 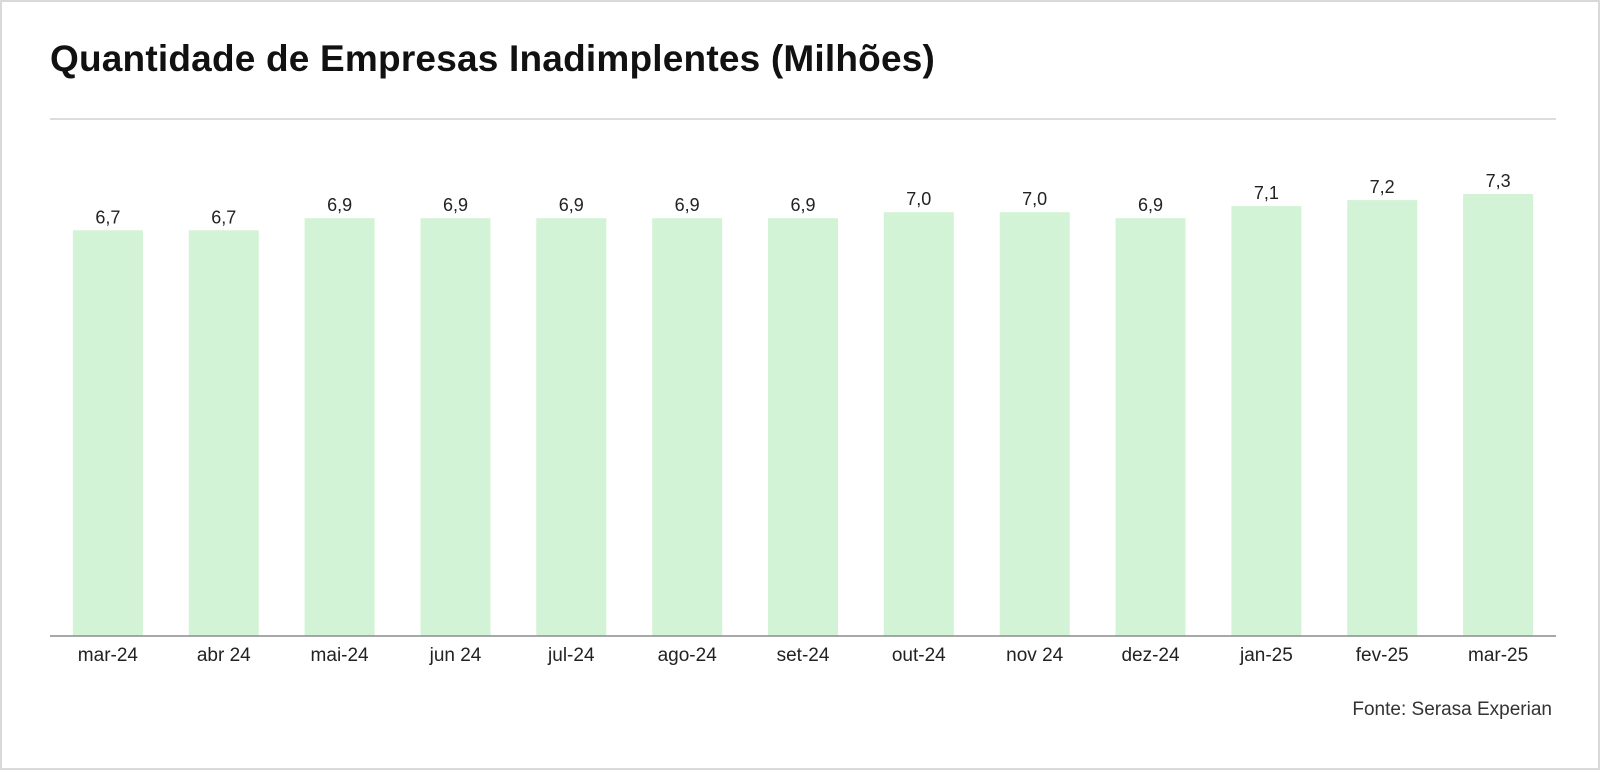 I want to click on x-tick-label-mai-24: mai-24, so click(x=340, y=655).